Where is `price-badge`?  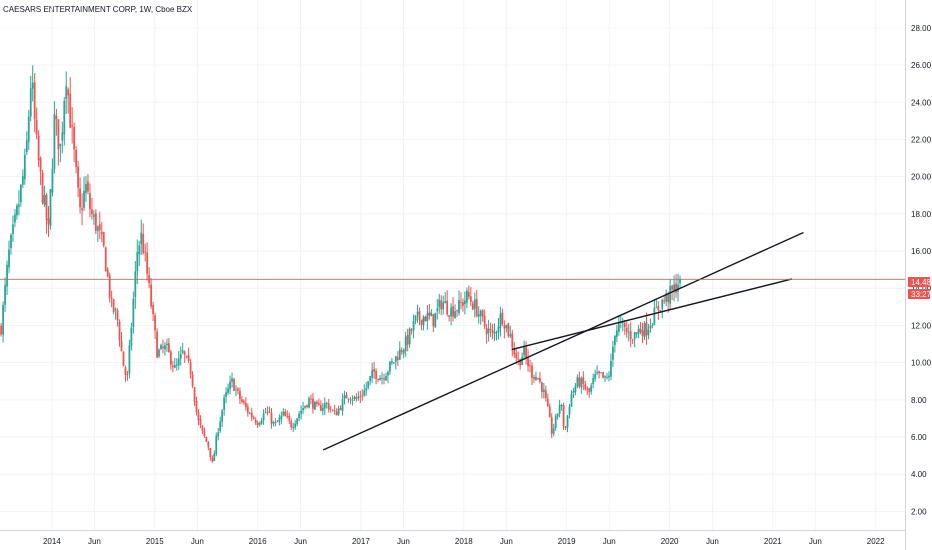
price-badge is located at coordinates (919, 282).